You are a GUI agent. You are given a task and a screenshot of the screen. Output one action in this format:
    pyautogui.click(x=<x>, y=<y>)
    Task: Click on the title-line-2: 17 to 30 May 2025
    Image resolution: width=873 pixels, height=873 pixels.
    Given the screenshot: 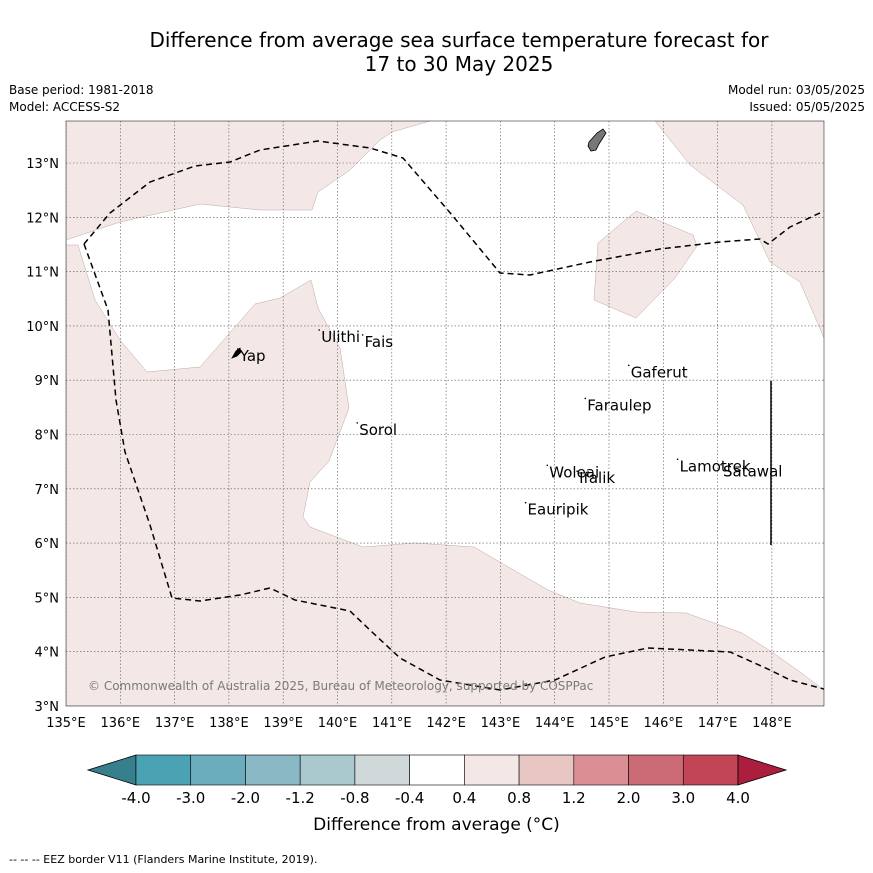 What is the action you would take?
    pyautogui.click(x=459, y=64)
    